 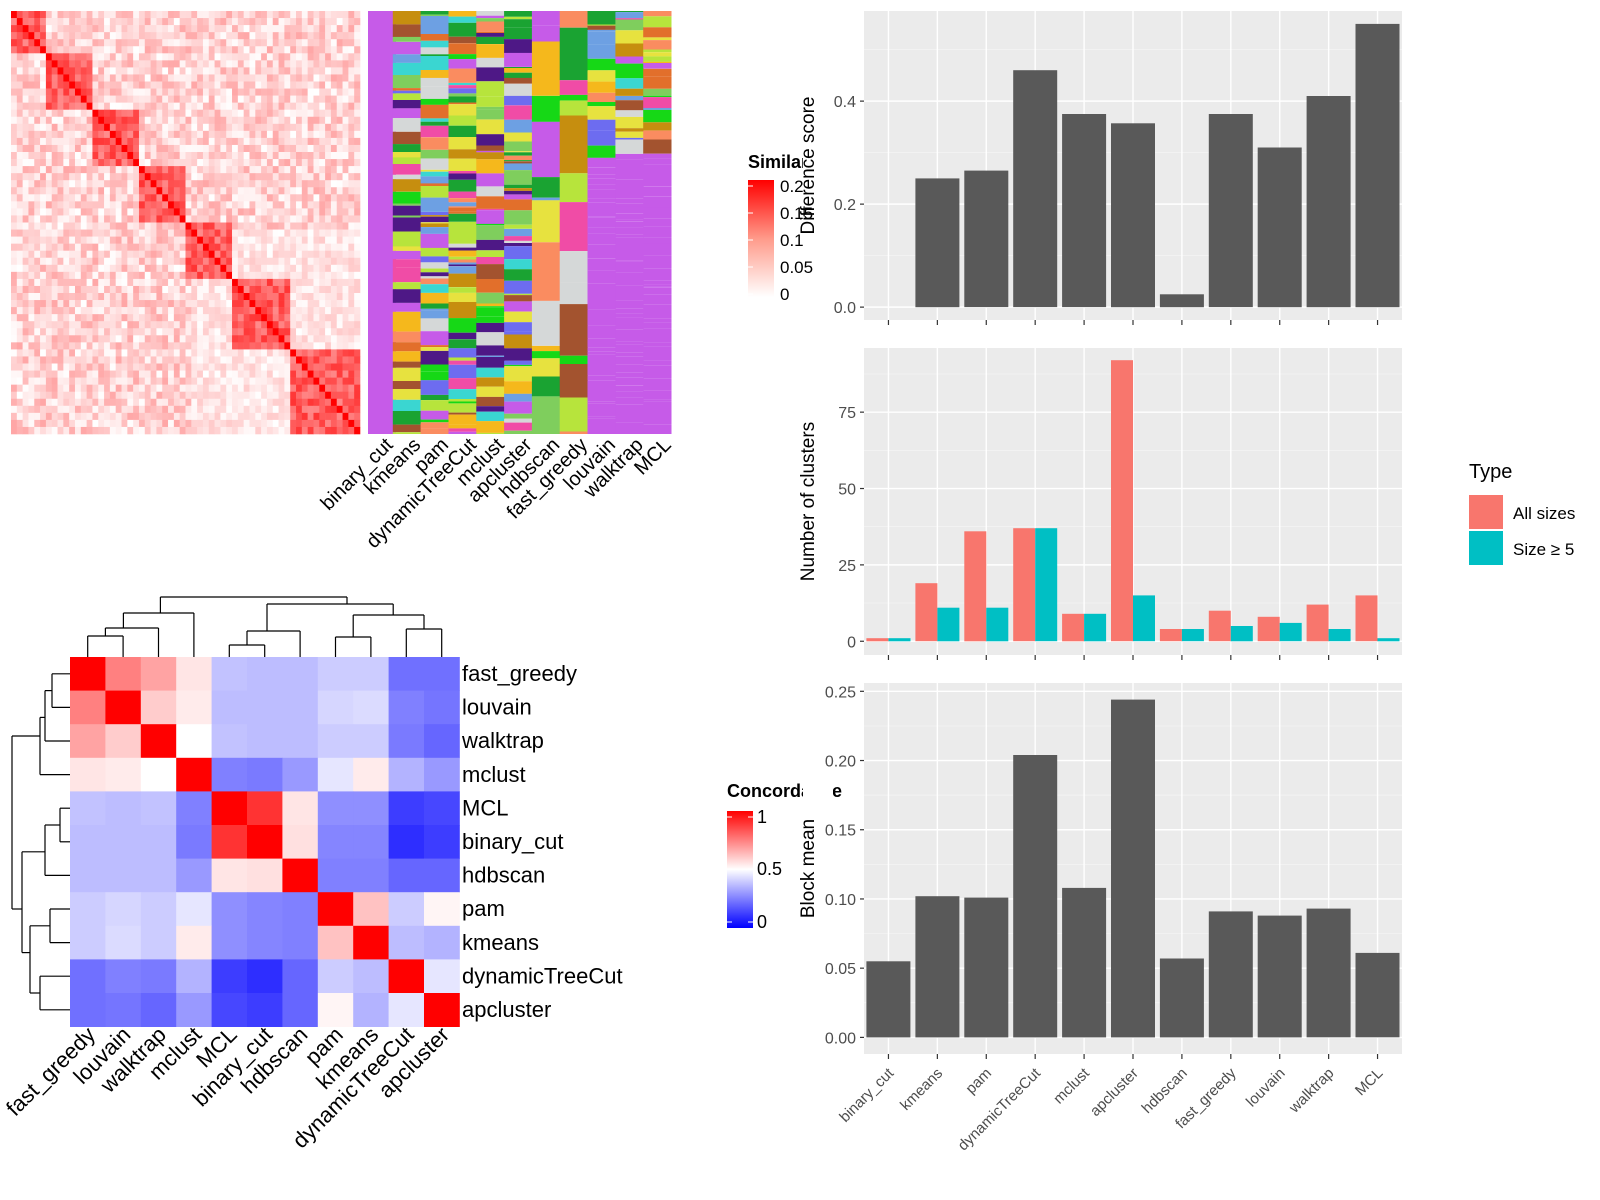 I want to click on bar-all-sizes, so click(x=1317, y=623).